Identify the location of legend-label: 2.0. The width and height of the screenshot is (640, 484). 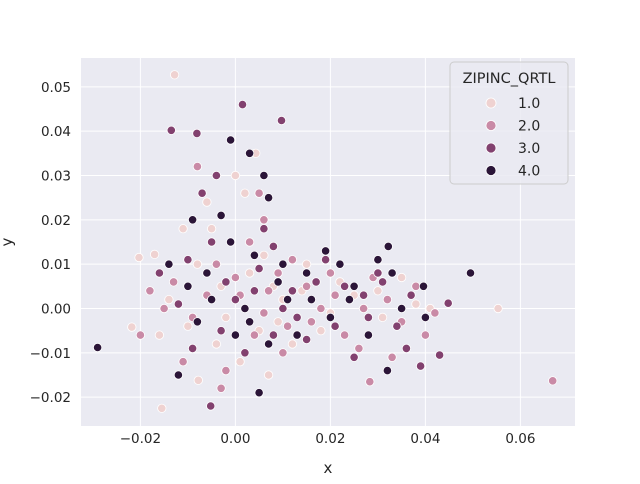
(529, 127).